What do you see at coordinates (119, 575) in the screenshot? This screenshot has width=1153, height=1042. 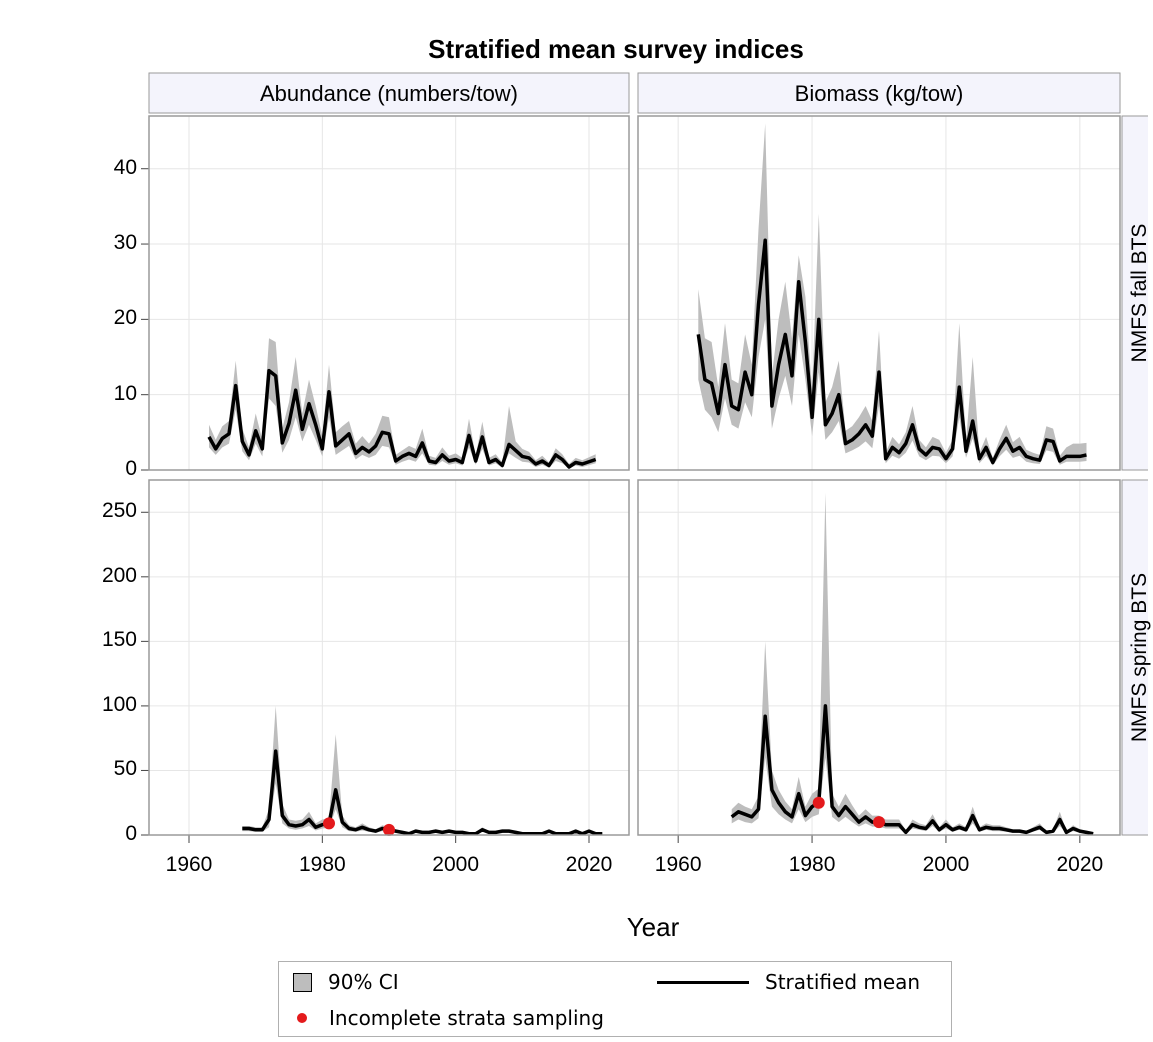 I see `y-tick-label: 200` at bounding box center [119, 575].